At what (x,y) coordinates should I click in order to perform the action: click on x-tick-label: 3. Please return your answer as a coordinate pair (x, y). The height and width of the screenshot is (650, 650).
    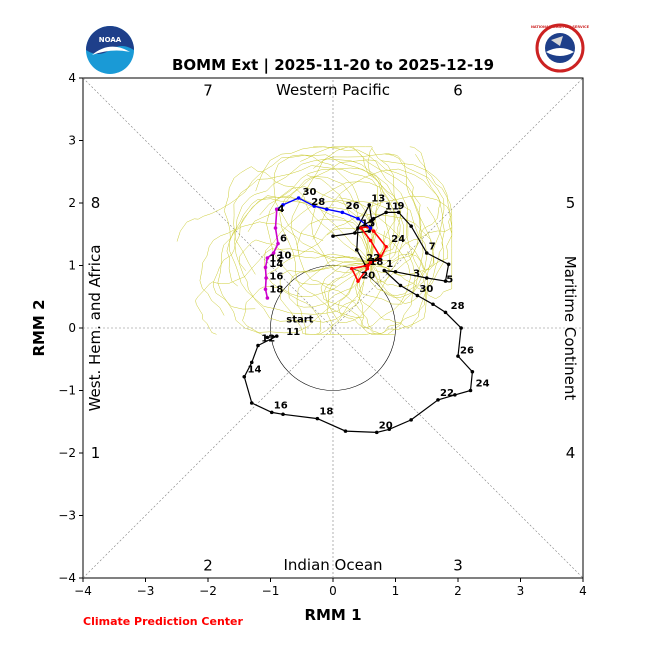
    Looking at the image, I should click on (521, 591).